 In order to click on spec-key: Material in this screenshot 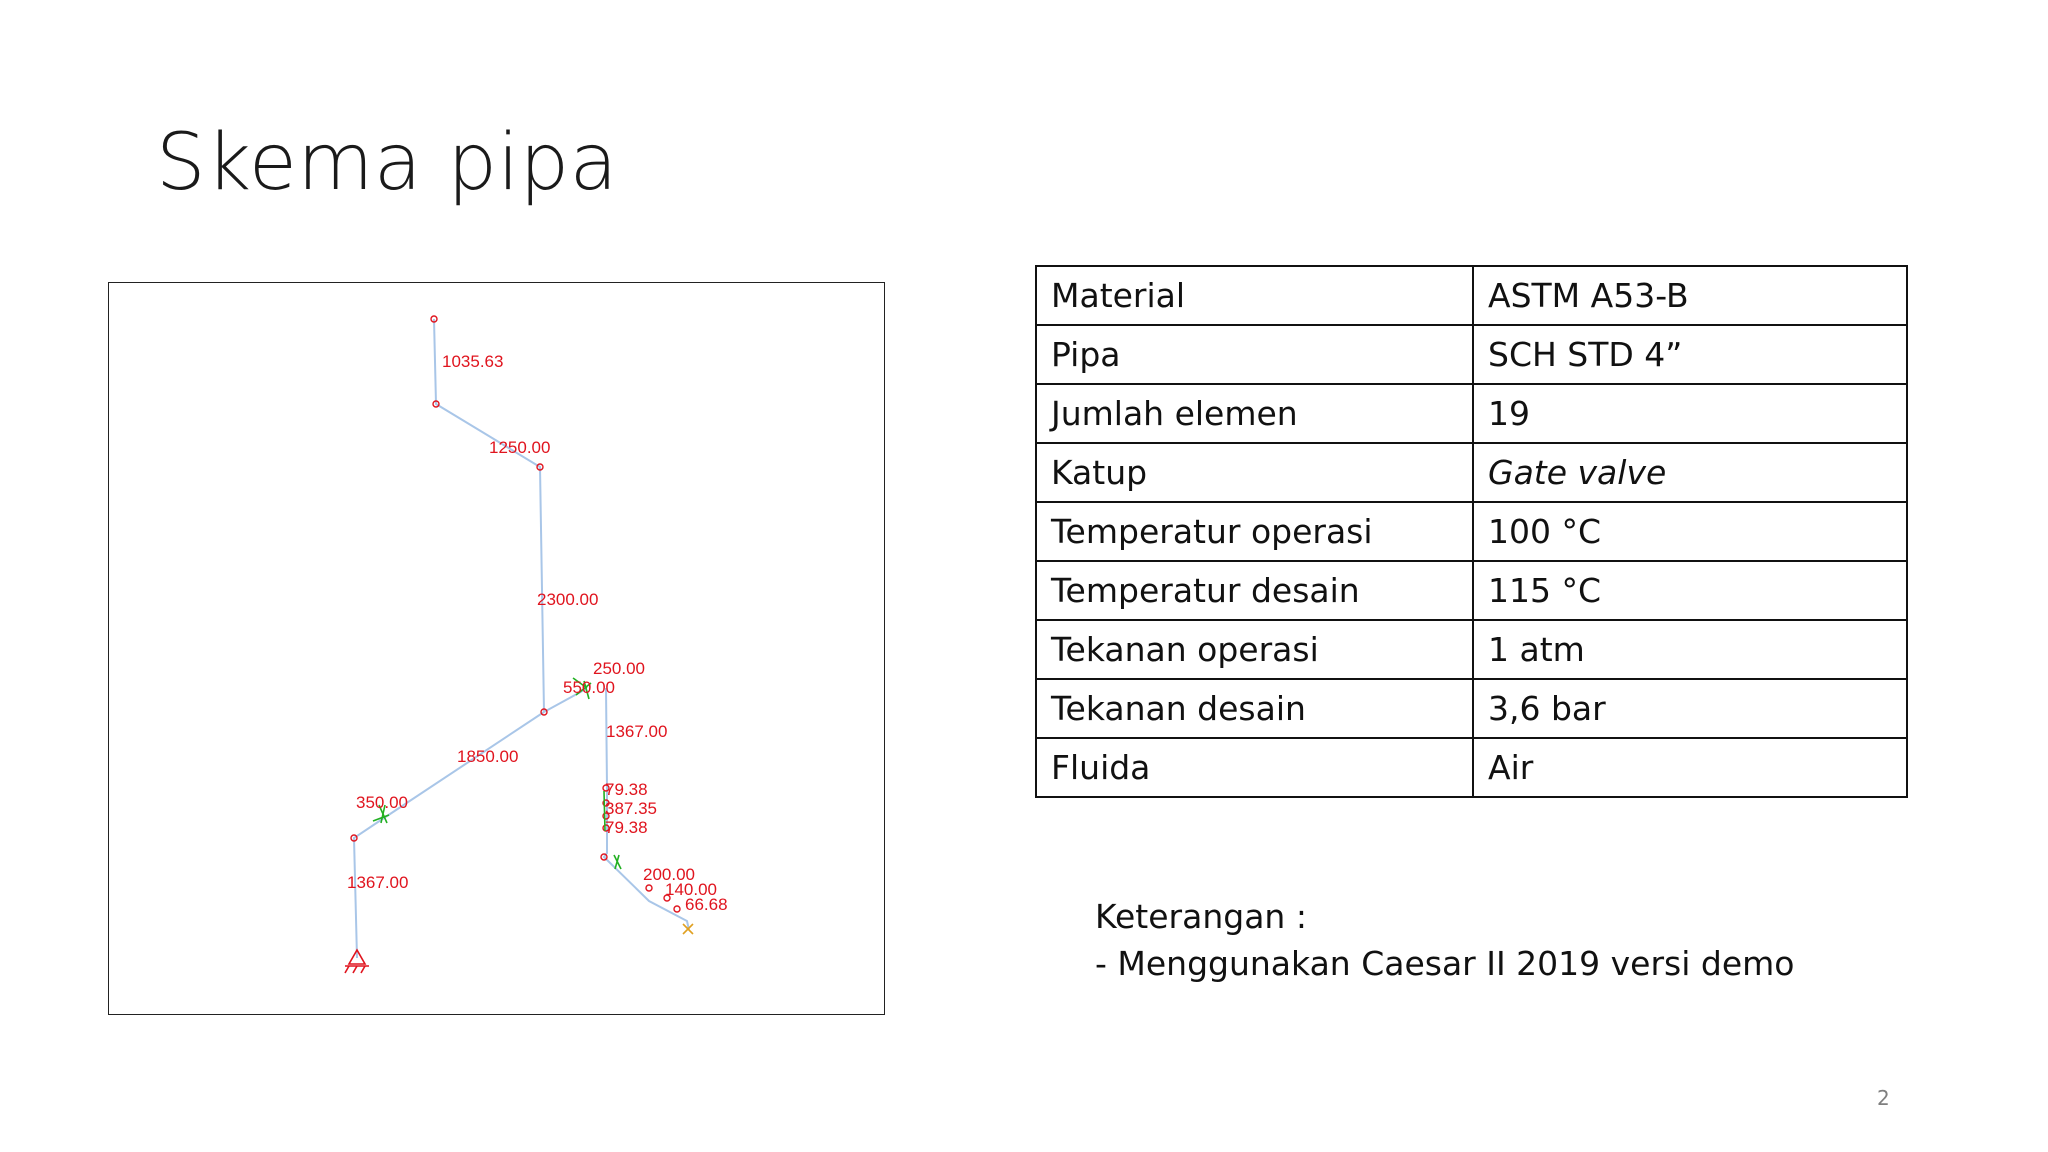, I will do `click(1254, 295)`.